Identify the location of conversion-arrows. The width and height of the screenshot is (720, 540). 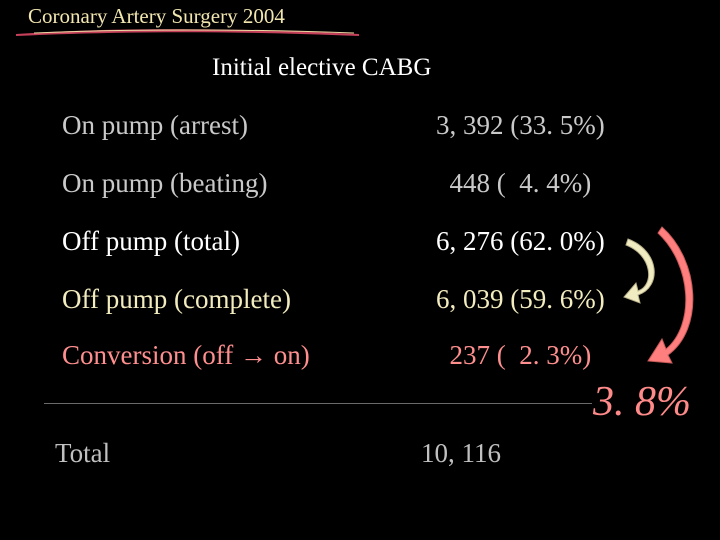
(658, 295).